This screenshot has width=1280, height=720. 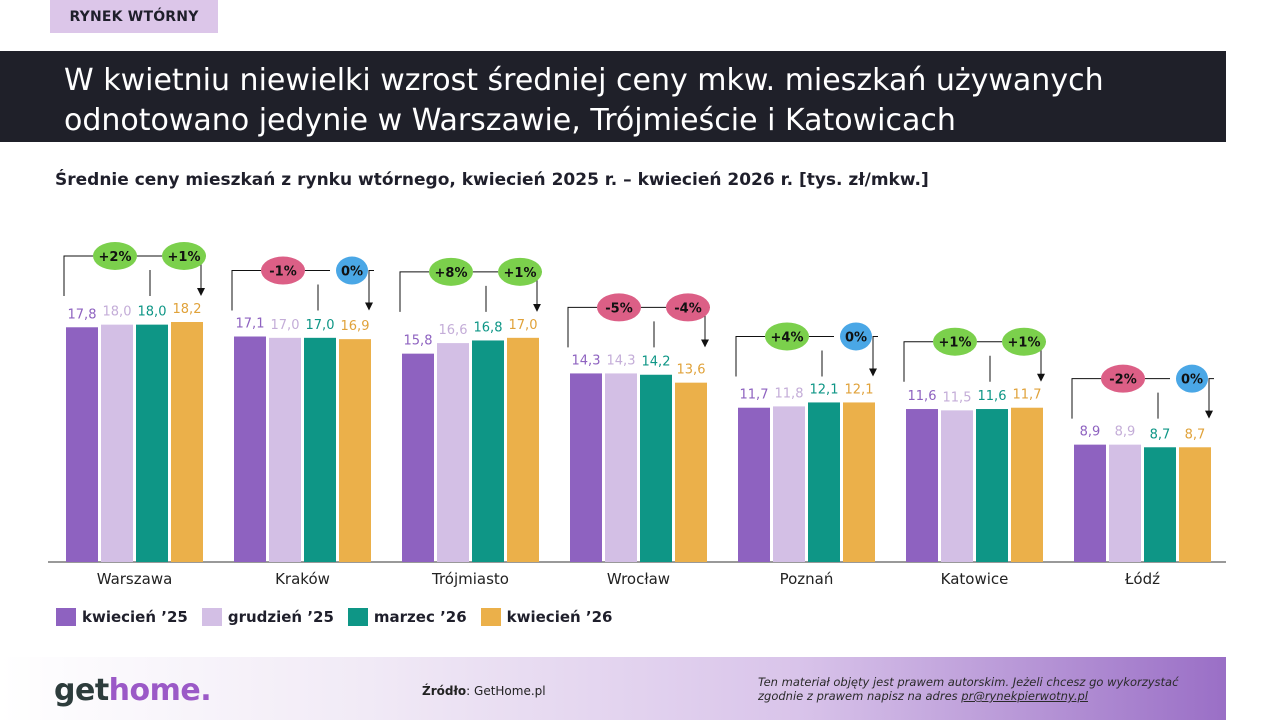 I want to click on bar-kraków-2, so click(x=320, y=449).